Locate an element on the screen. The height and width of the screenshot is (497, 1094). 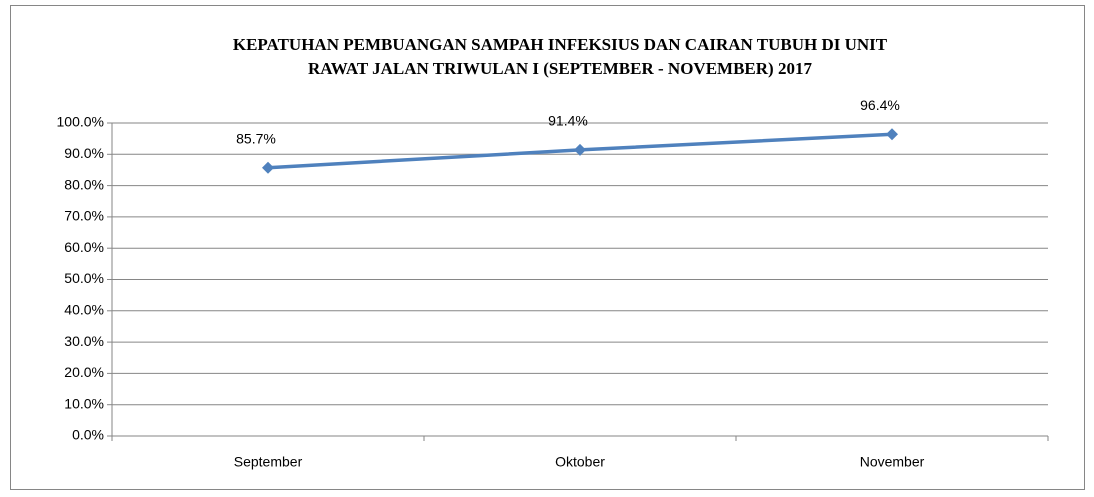
y-tick-label: 0.0% is located at coordinates (88, 435).